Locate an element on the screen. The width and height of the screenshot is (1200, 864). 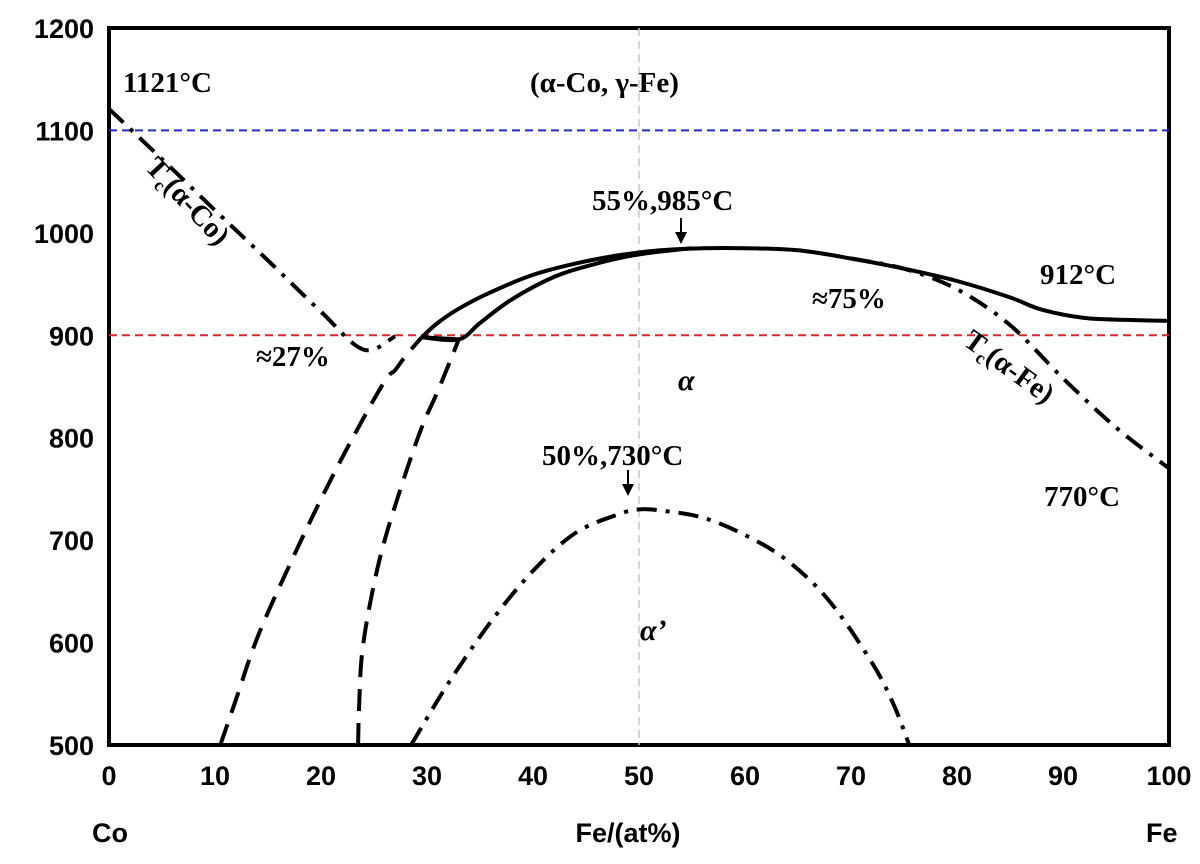
x-tick-label: 60 is located at coordinates (745, 776).